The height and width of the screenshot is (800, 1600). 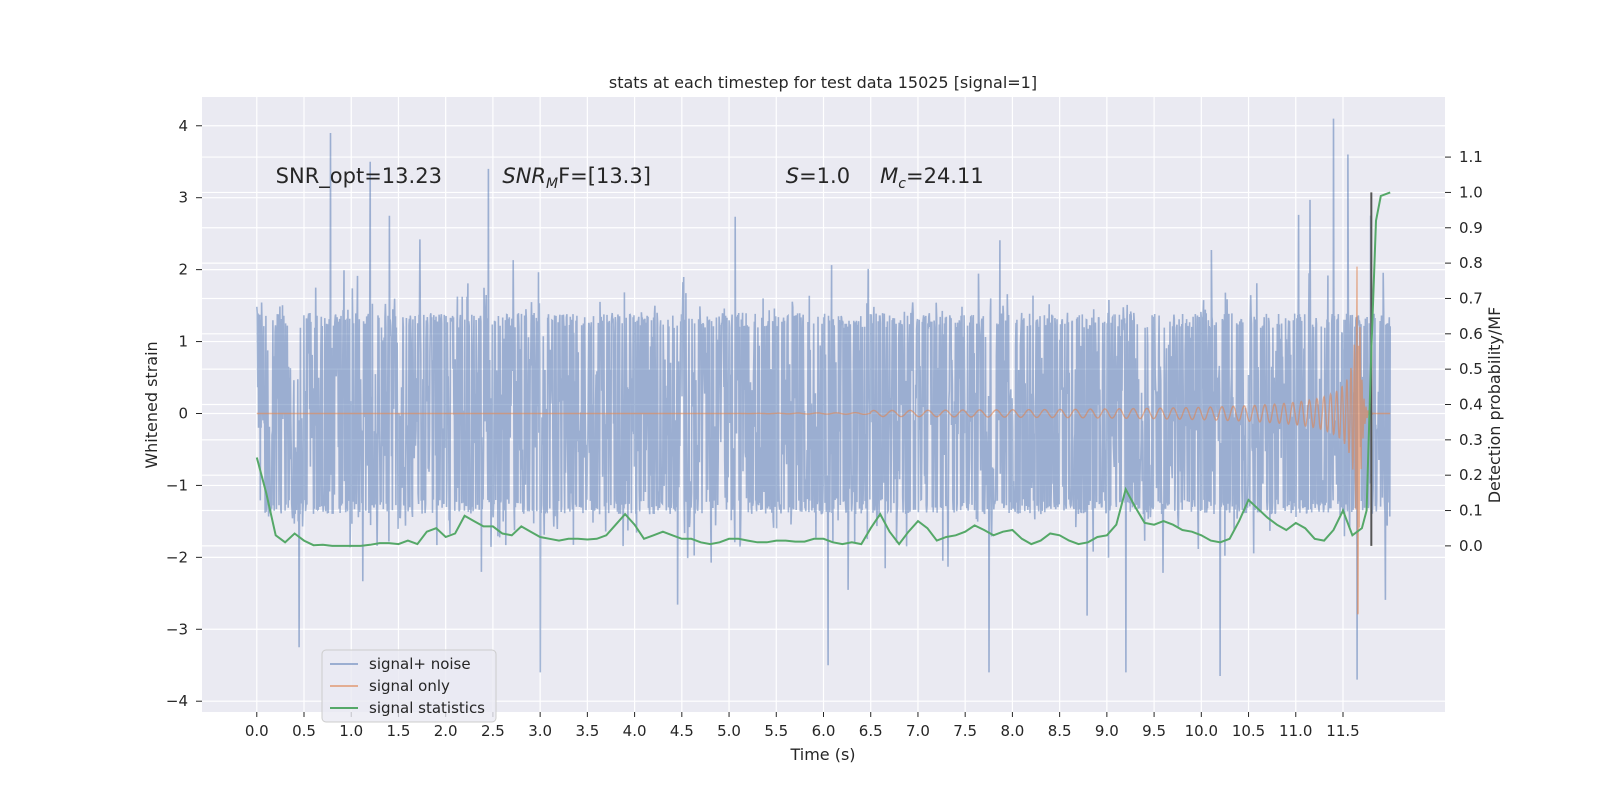 What do you see at coordinates (151, 404) in the screenshot?
I see `y-axis-label: Whitened strain` at bounding box center [151, 404].